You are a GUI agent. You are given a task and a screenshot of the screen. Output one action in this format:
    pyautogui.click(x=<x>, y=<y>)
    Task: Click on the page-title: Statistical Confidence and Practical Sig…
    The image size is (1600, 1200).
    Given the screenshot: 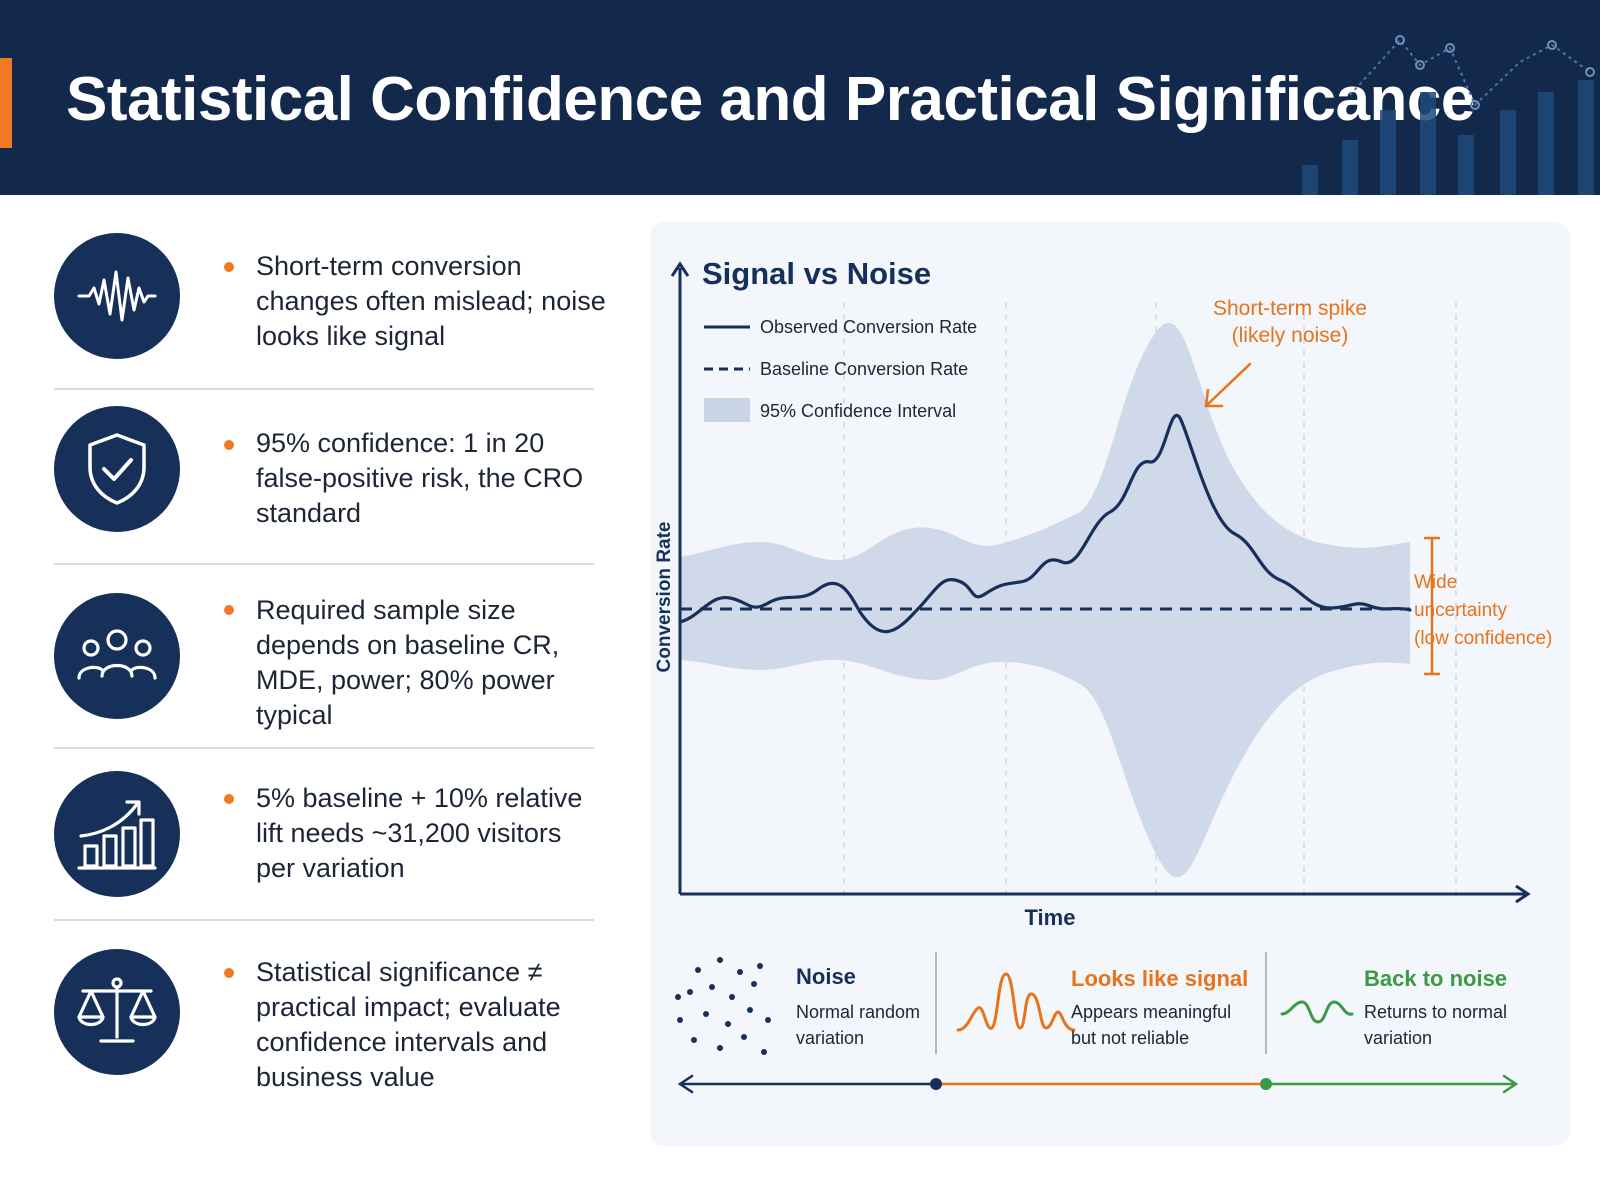 What is the action you would take?
    pyautogui.click(x=770, y=99)
    